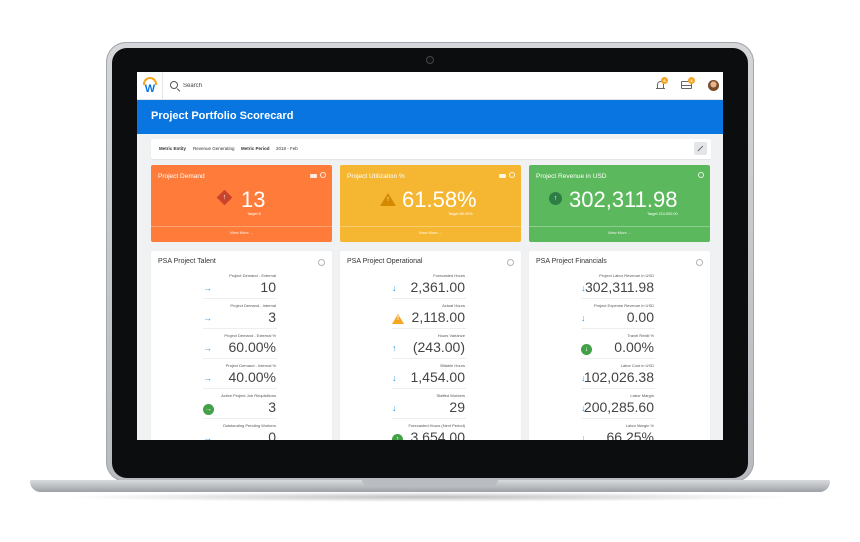 The width and height of the screenshot is (860, 542). I want to click on metric-row: Active Project Job Requisitions 3 →, so click(241, 408).